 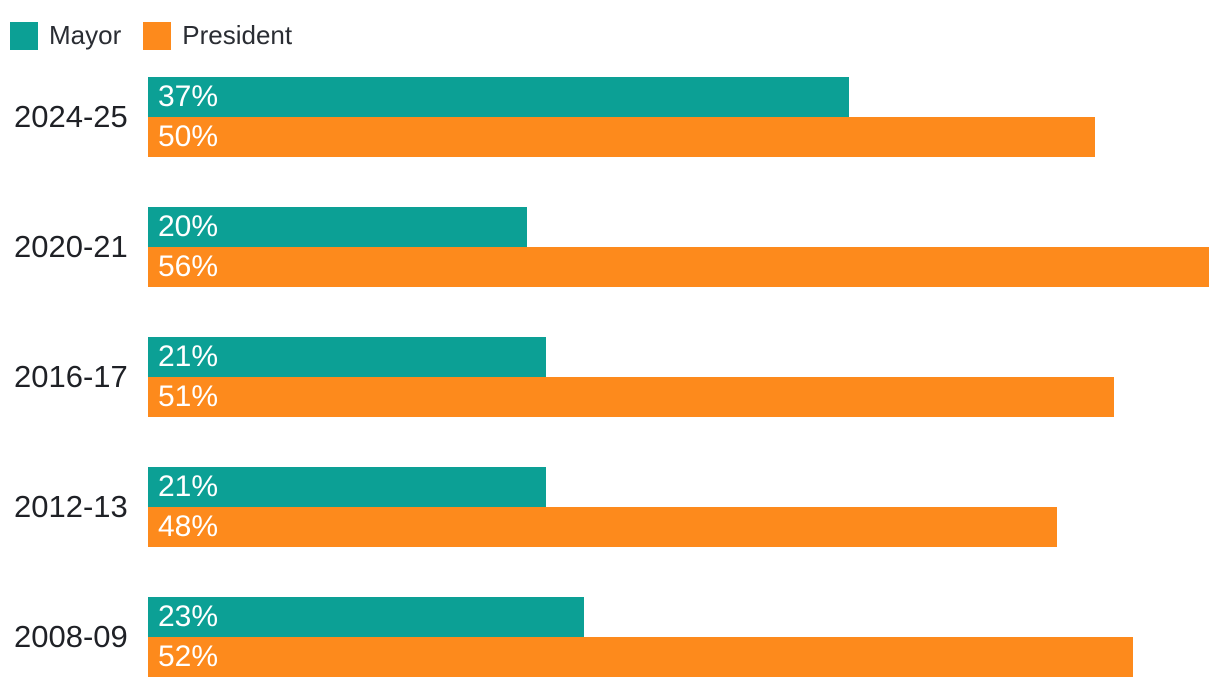 I want to click on legend-item-president: President, so click(x=217, y=35).